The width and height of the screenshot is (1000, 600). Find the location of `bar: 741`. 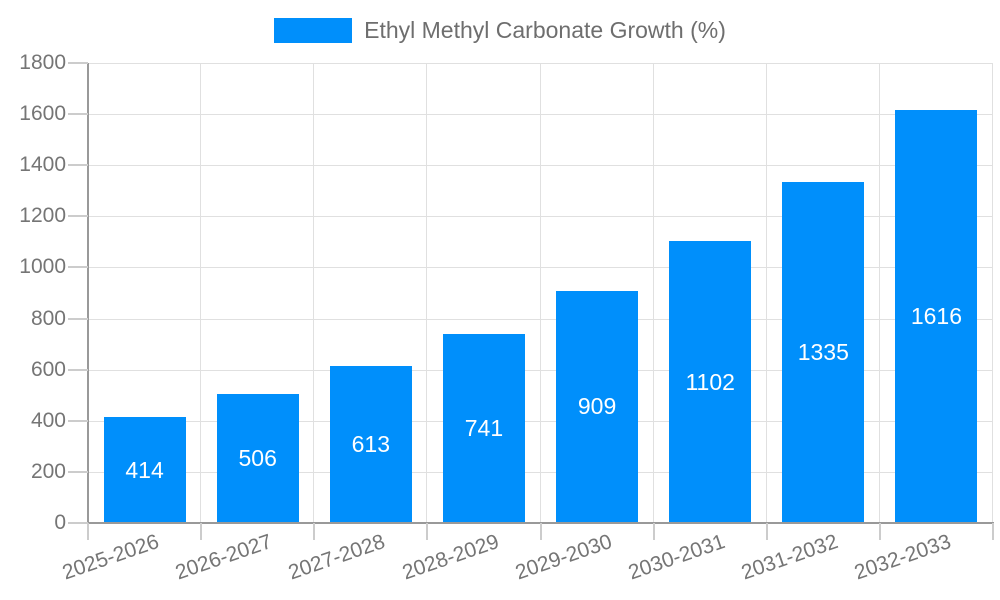

bar: 741 is located at coordinates (483, 428).